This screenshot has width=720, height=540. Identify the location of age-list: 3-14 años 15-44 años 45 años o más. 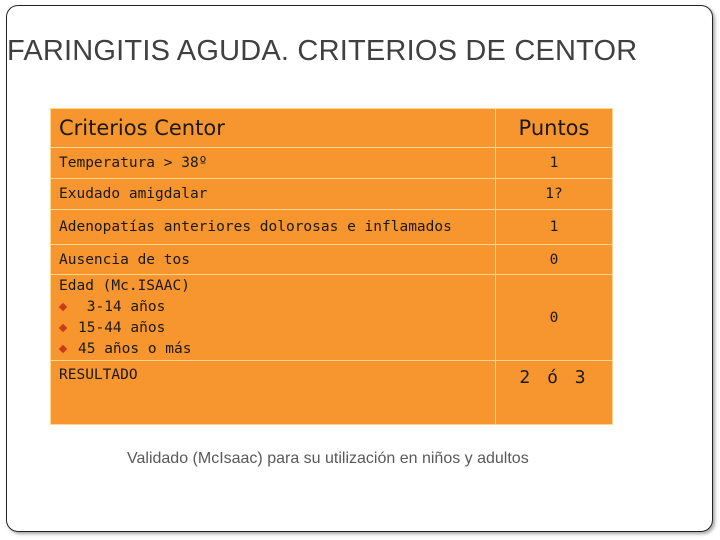
(273, 328).